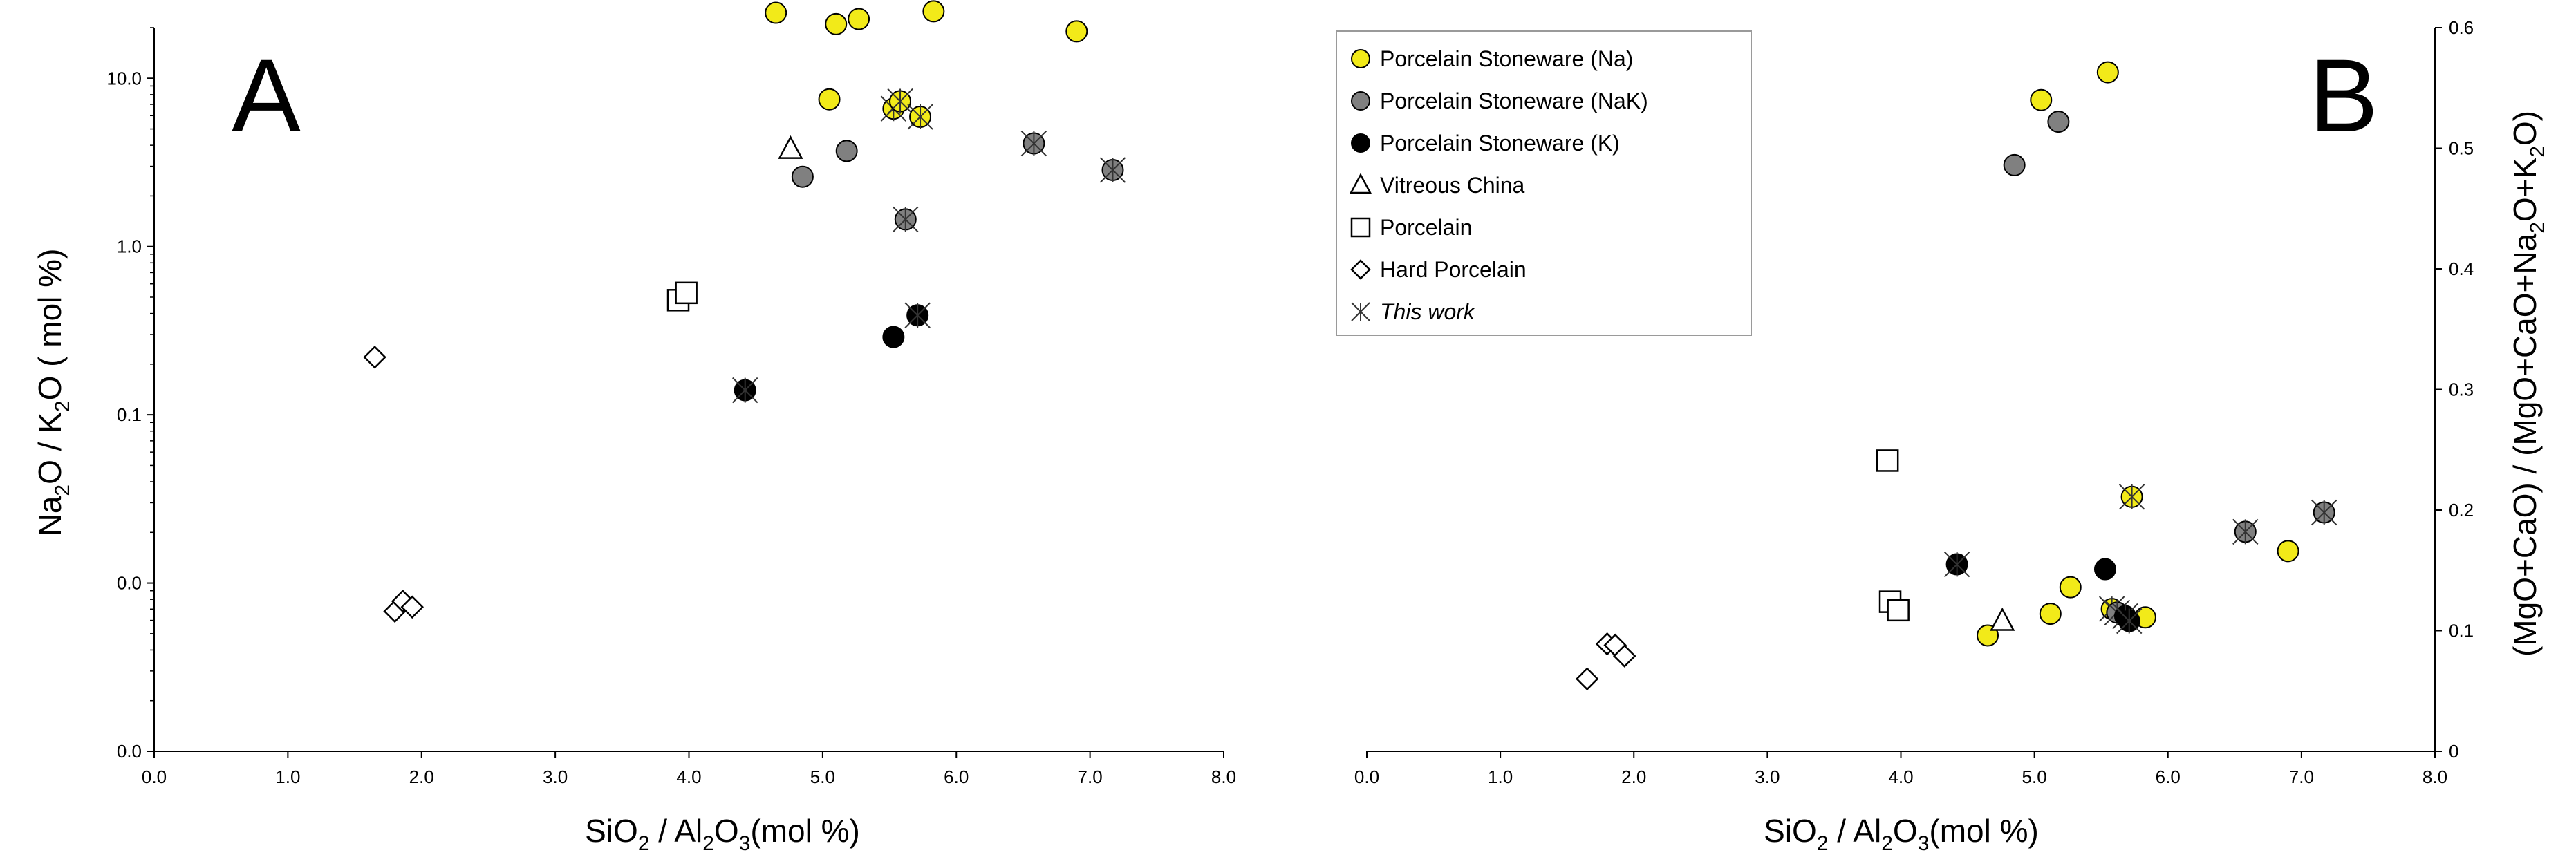 The width and height of the screenshot is (2576, 866). I want to click on panel-b-y-tick-label: 0.4, so click(2461, 268).